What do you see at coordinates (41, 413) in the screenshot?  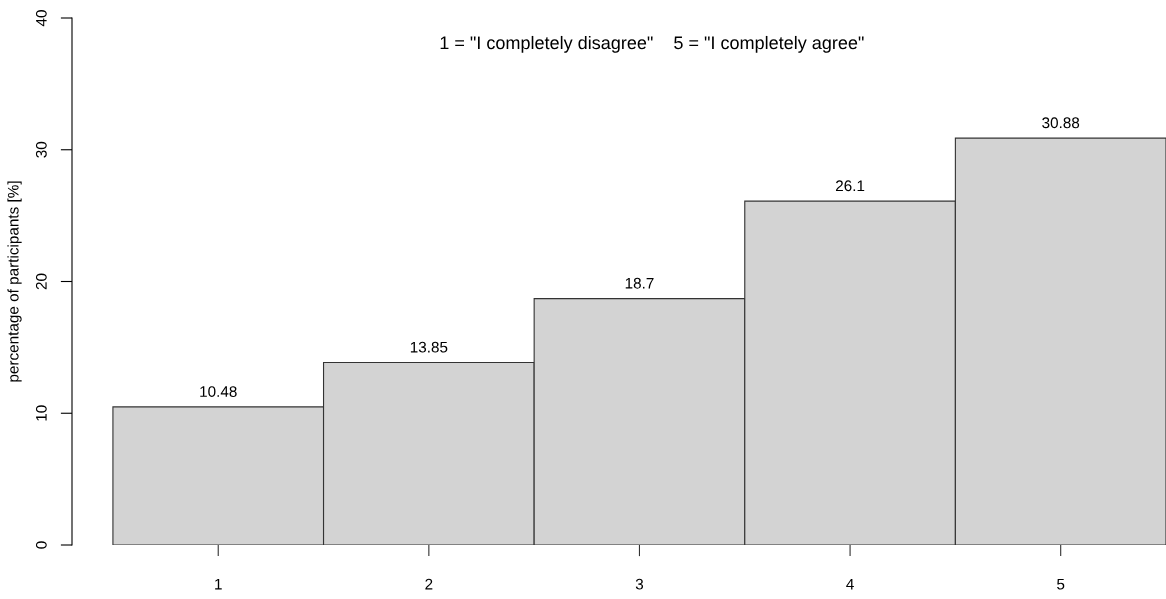 I see `y-tick-label: 10` at bounding box center [41, 413].